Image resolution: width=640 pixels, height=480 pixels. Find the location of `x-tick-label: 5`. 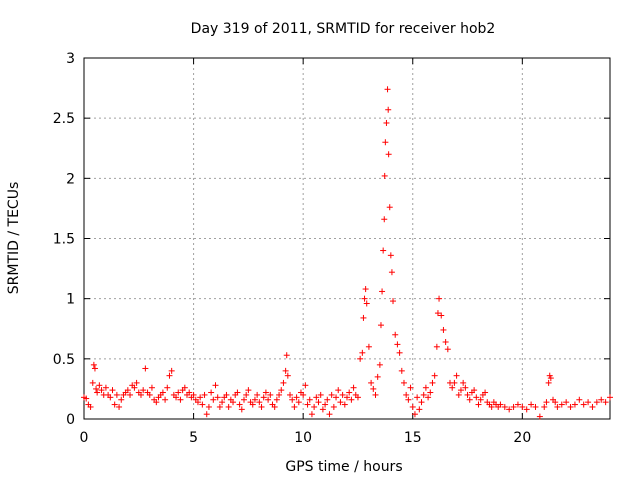

x-tick-label: 5 is located at coordinates (193, 438).